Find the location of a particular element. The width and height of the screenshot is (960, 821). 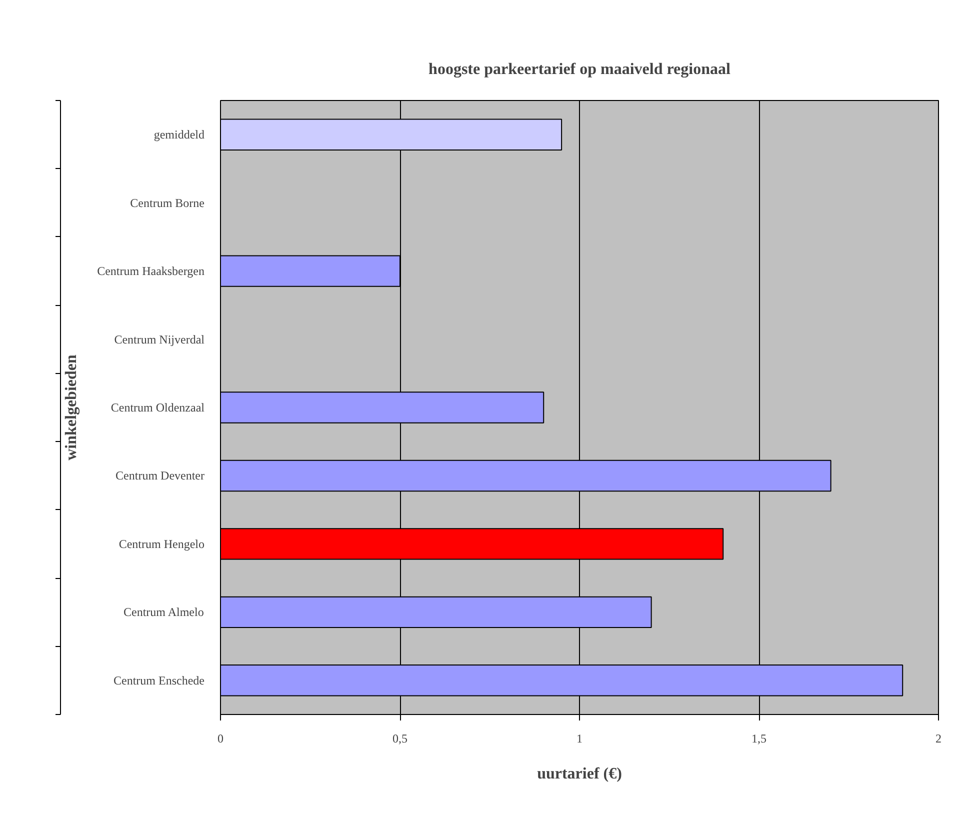

y-tick-label: Centrum Almelo is located at coordinates (164, 612).